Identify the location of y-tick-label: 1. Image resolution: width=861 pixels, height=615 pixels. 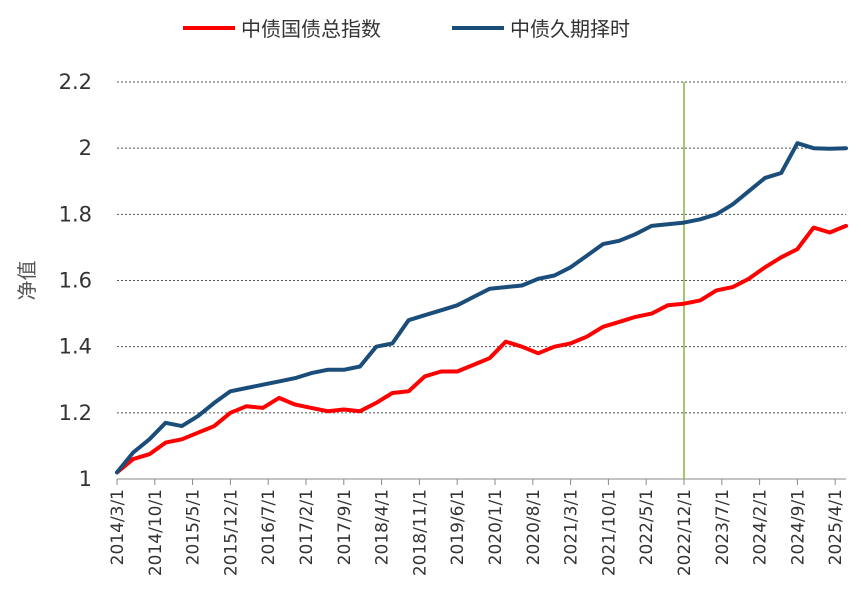
(85, 479).